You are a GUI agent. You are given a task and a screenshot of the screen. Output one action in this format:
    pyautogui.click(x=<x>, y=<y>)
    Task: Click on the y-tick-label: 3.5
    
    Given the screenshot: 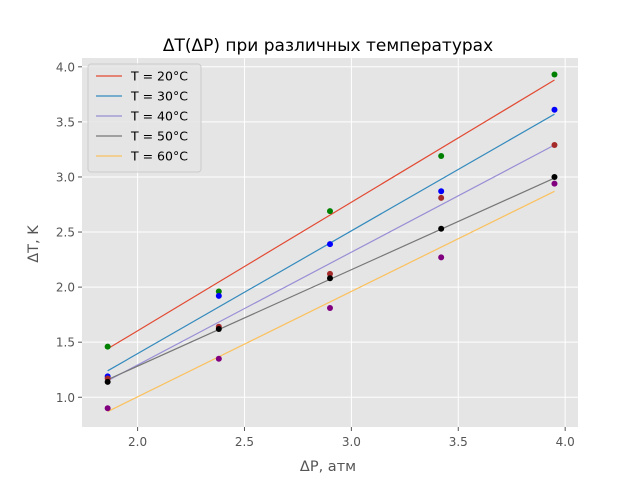 What is the action you would take?
    pyautogui.click(x=65, y=122)
    